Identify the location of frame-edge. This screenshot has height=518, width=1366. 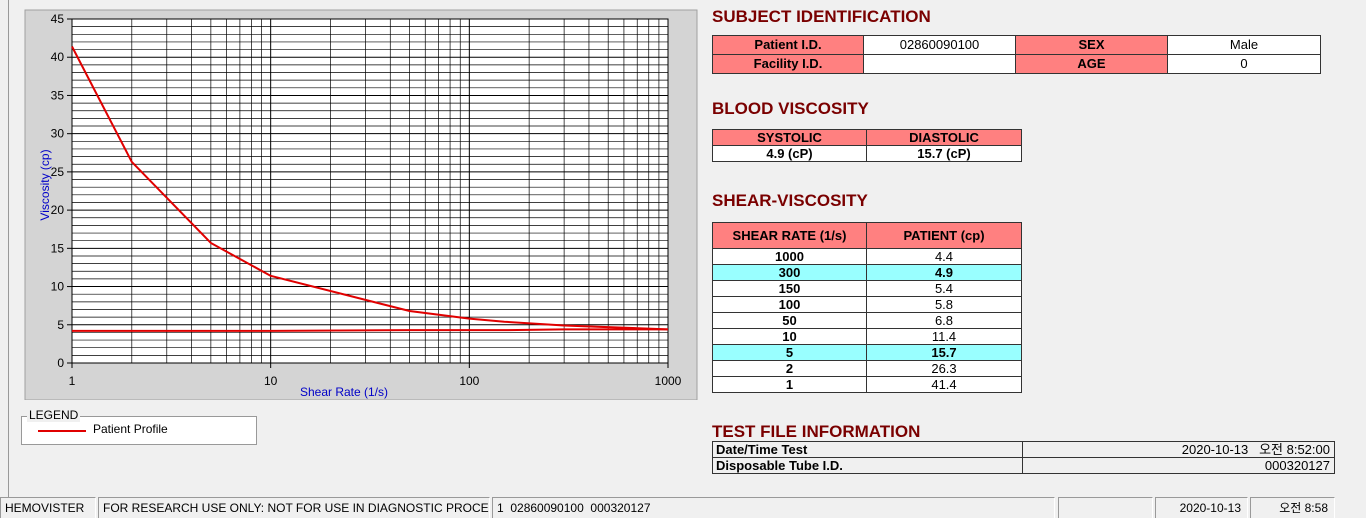
(8, 248).